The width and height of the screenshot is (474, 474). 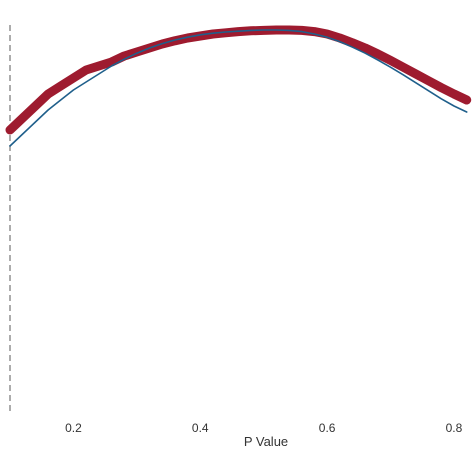 I want to click on x-axis: 0.2 0.4 0.6 0.8, so click(x=264, y=428).